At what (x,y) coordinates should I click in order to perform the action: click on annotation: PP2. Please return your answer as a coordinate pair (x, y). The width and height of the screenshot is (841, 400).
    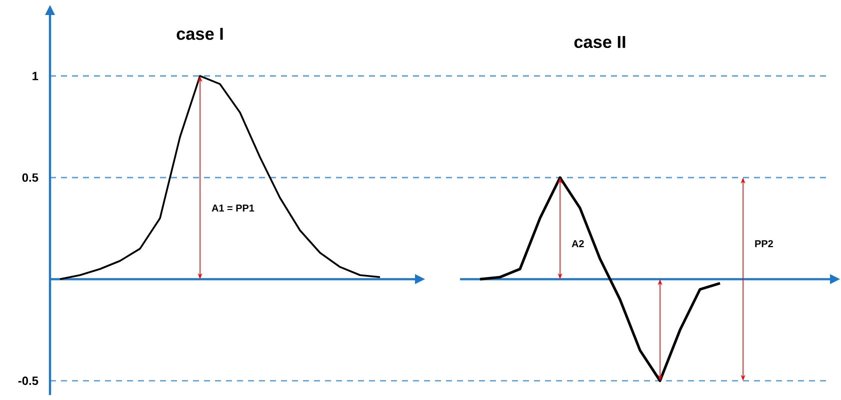
    Looking at the image, I should click on (764, 244).